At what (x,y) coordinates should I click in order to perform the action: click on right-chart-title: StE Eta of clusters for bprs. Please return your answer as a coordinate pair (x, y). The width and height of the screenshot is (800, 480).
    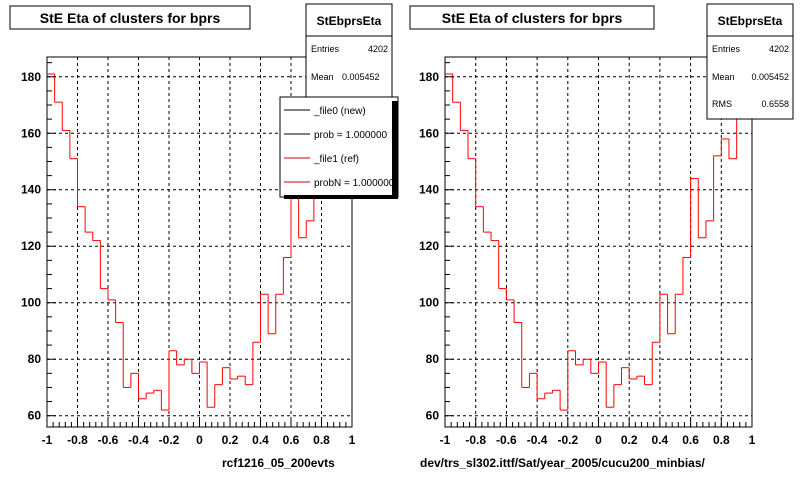
    Looking at the image, I should click on (532, 18).